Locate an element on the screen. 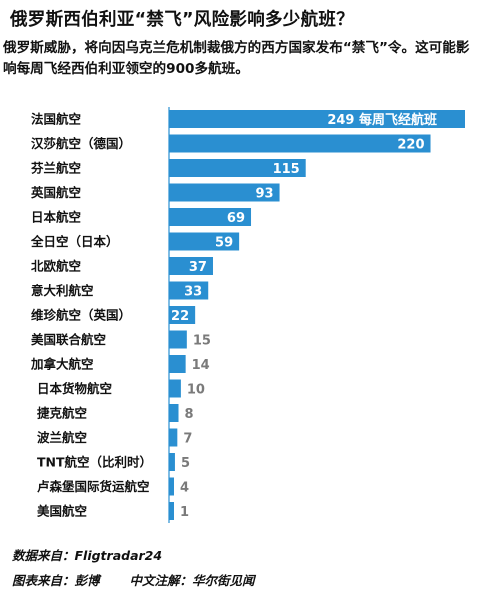 The image size is (481, 600). value-label: 37 is located at coordinates (198, 267).